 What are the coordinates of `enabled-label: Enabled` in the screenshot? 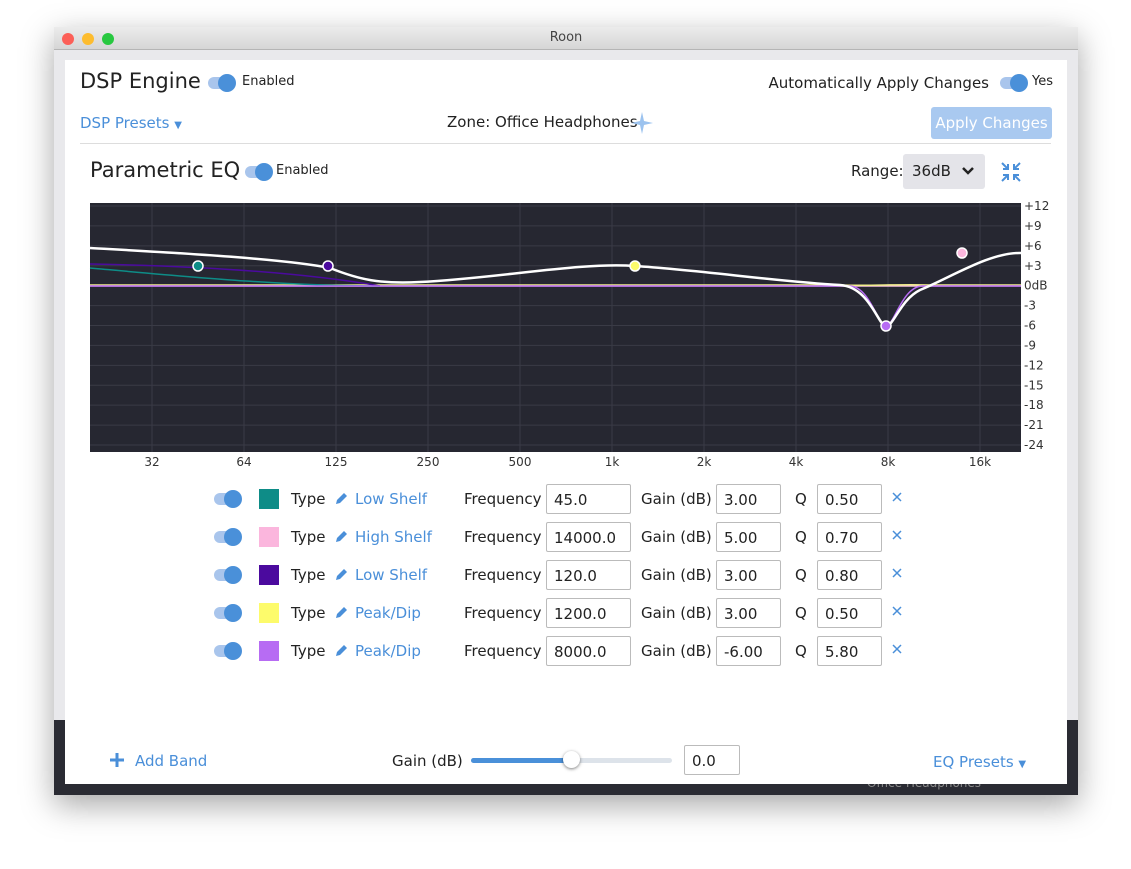 It's located at (268, 81).